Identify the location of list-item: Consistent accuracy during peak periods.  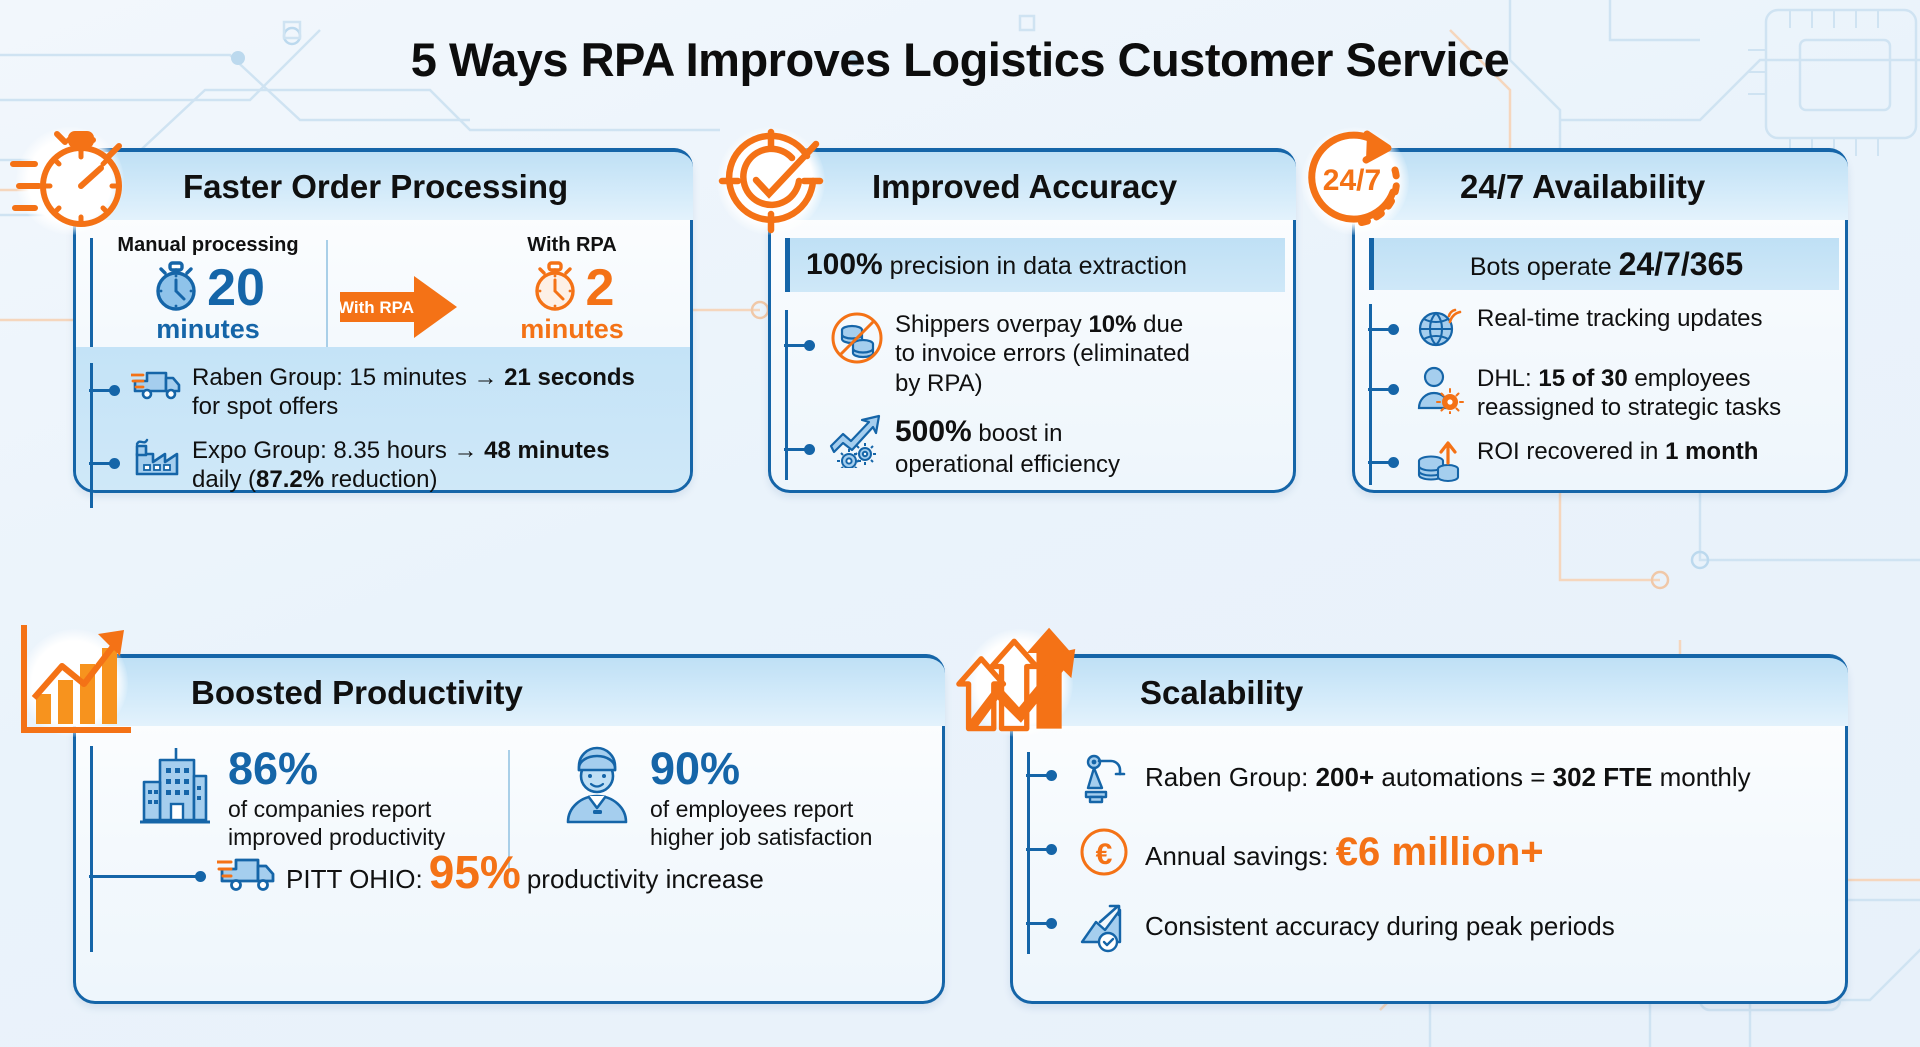
(1426, 927).